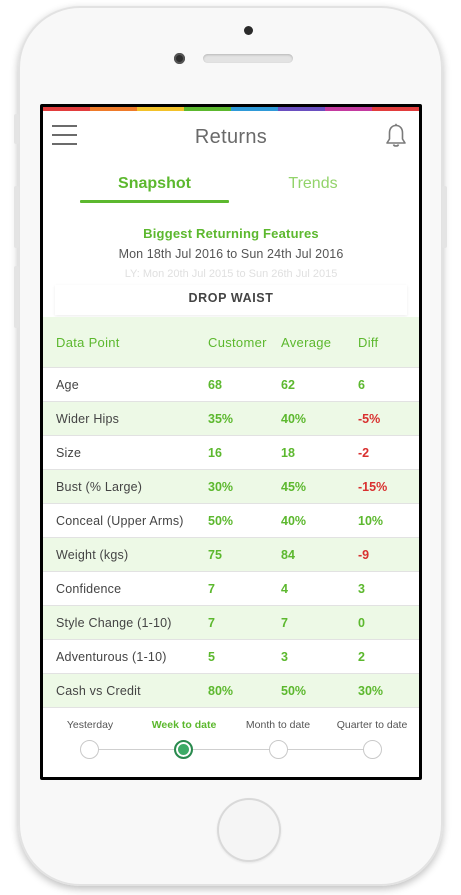 The height and width of the screenshot is (895, 461). I want to click on period-dot-quarter-to-date, so click(372, 749).